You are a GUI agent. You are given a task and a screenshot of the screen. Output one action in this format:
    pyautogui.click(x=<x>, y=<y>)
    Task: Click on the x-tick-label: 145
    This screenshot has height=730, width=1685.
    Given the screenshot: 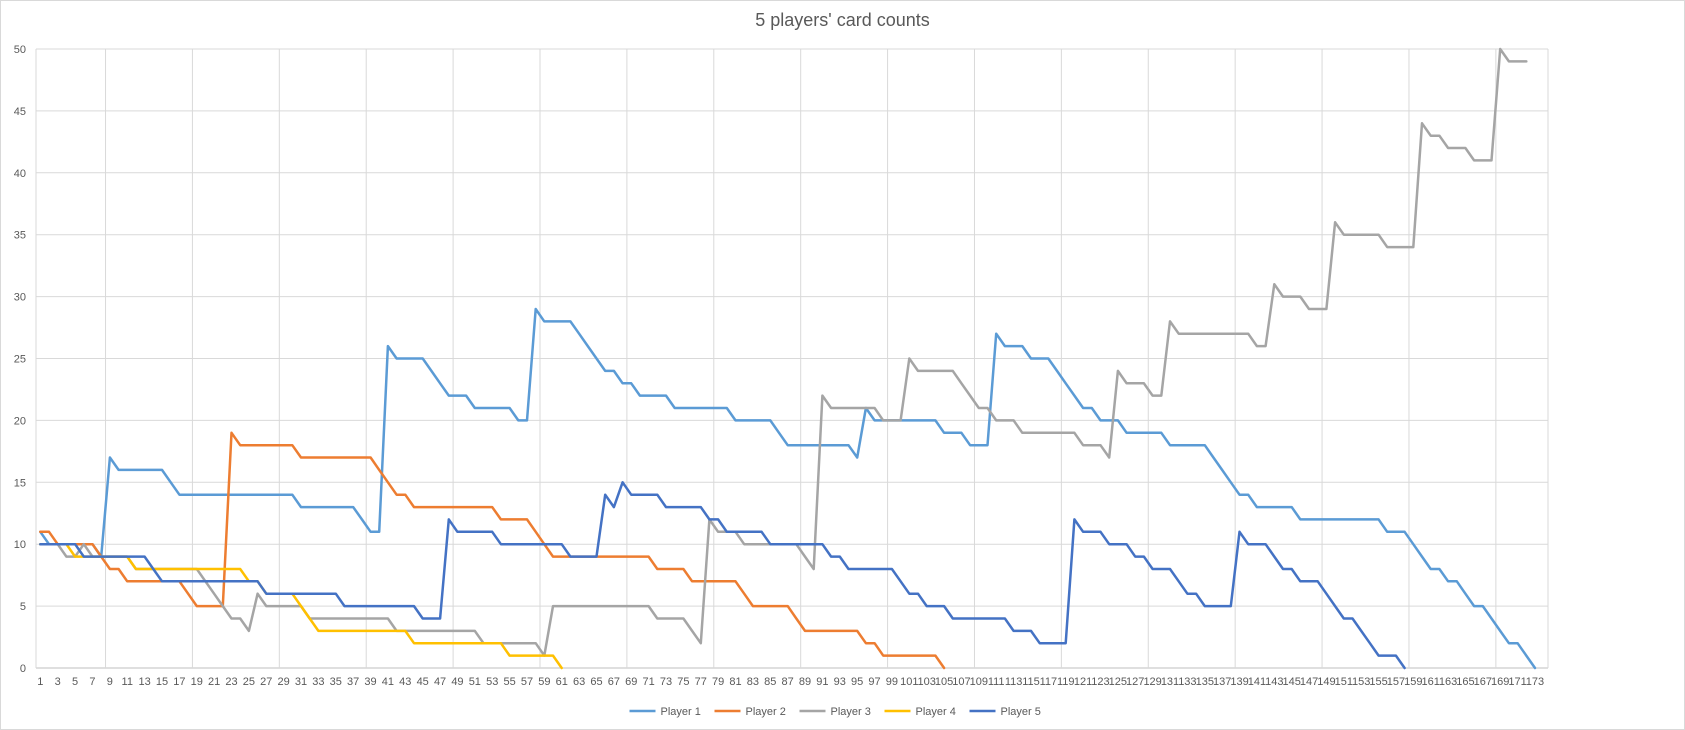 What is the action you would take?
    pyautogui.click(x=1291, y=682)
    